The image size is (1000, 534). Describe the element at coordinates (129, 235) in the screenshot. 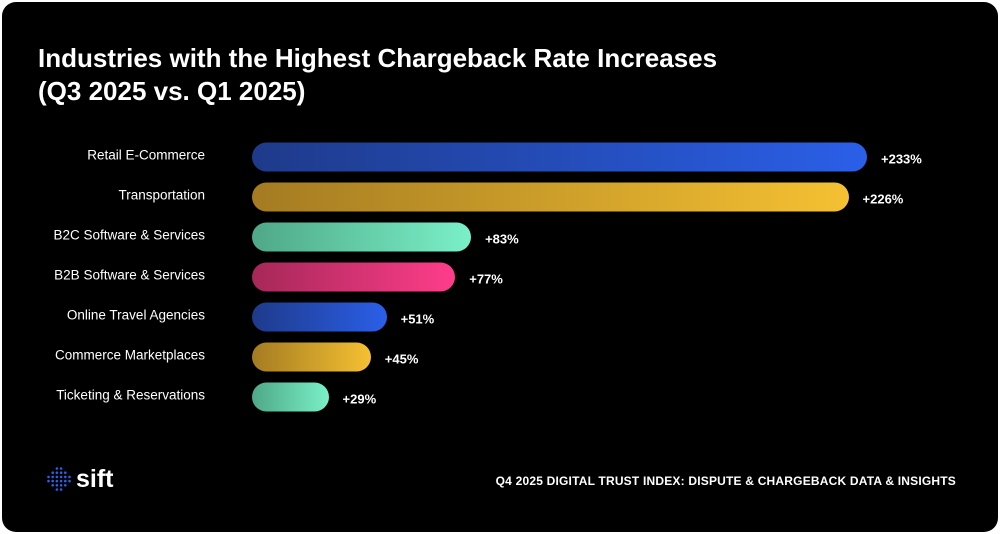

I see `category-label: B2C Software & Services` at that location.